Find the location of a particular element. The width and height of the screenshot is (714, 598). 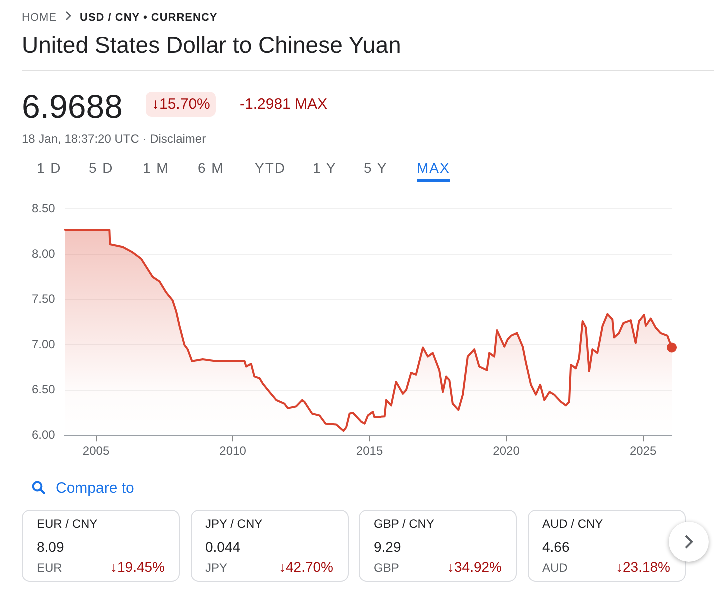

text: EUR is located at coordinates (49, 568).